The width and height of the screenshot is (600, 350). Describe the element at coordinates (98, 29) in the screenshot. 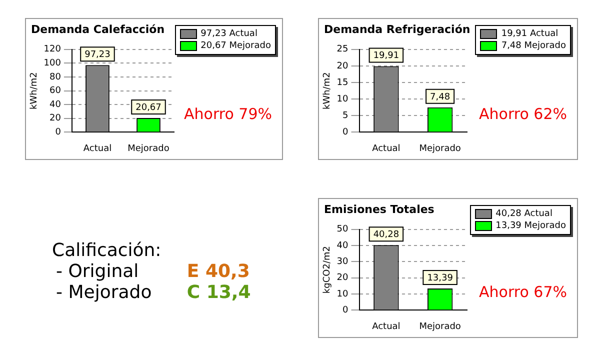

I see `chart-title: Demanda Calefacción` at that location.